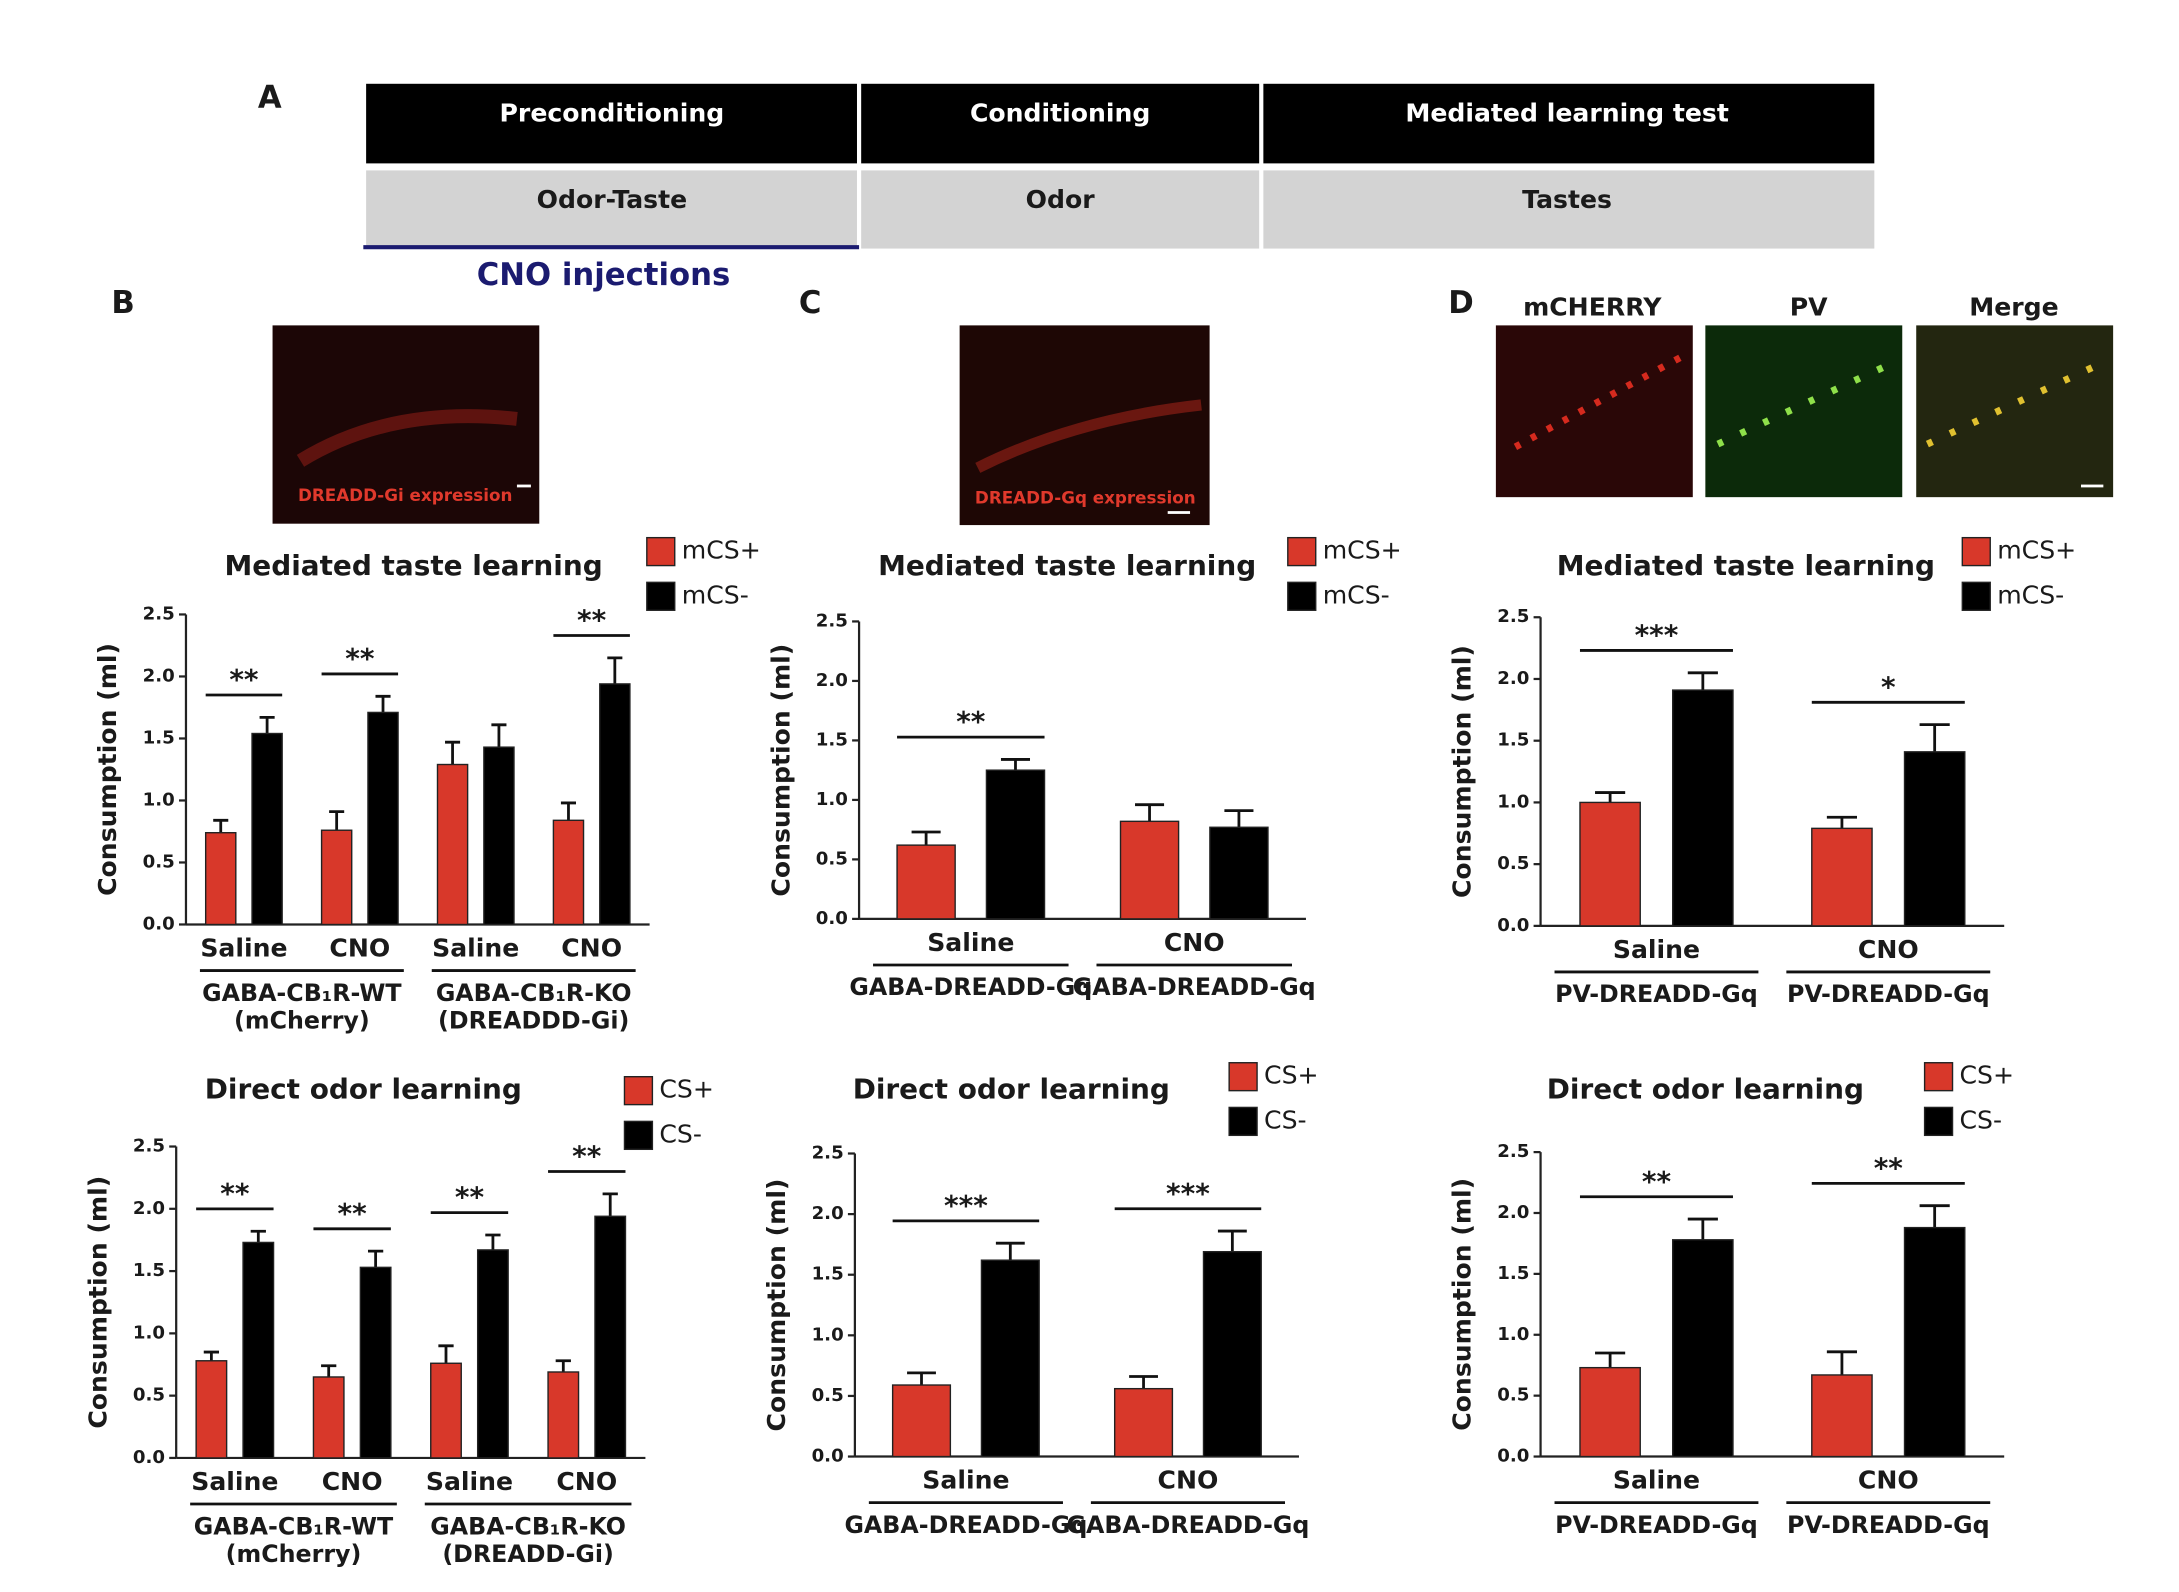  I want to click on legend-label: mCS-, so click(2030, 594).